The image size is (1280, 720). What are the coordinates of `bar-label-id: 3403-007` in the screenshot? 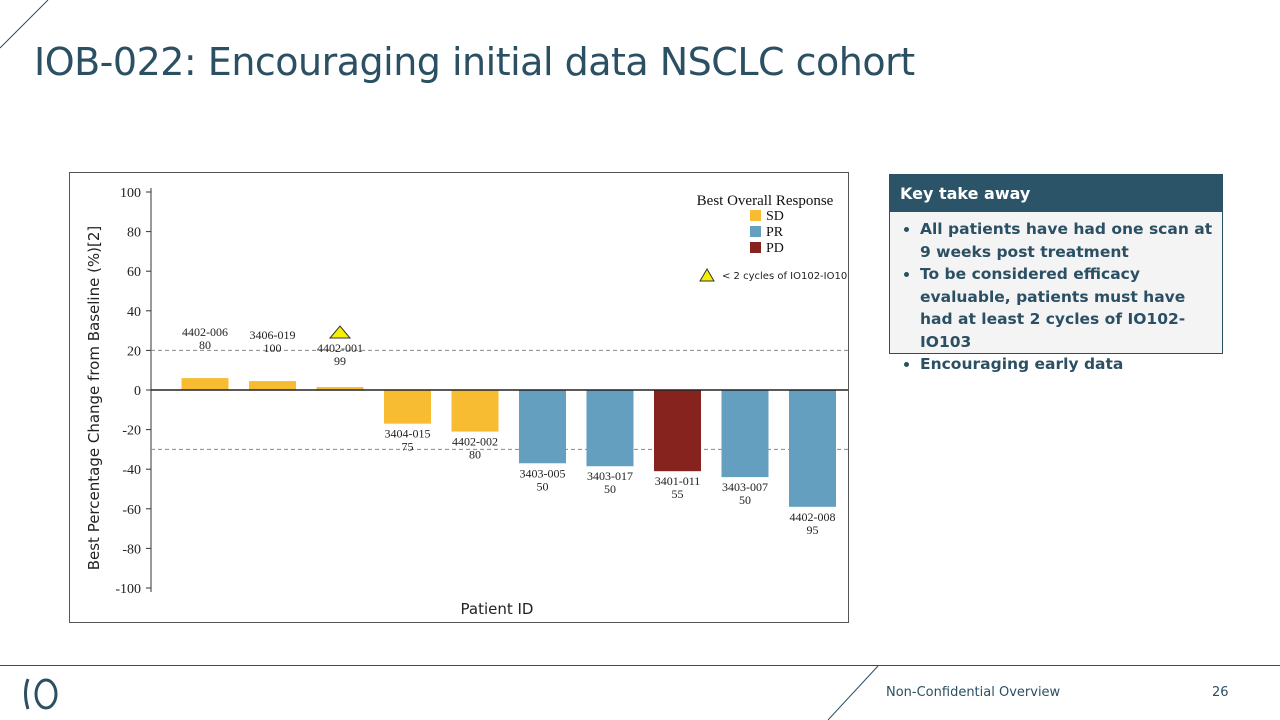 It's located at (745, 487).